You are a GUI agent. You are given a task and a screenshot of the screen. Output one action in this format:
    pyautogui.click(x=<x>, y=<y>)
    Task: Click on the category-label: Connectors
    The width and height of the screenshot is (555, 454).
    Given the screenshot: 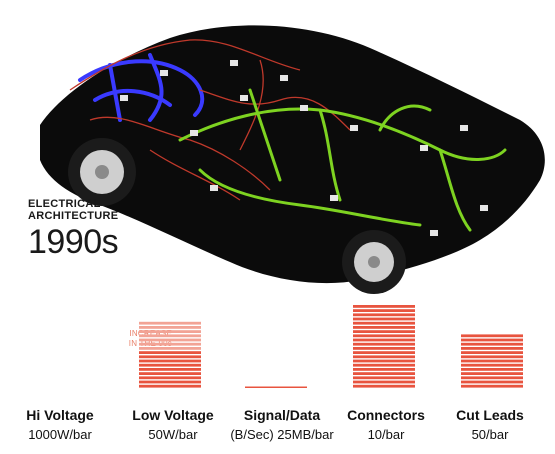 What is the action you would take?
    pyautogui.click(x=386, y=415)
    